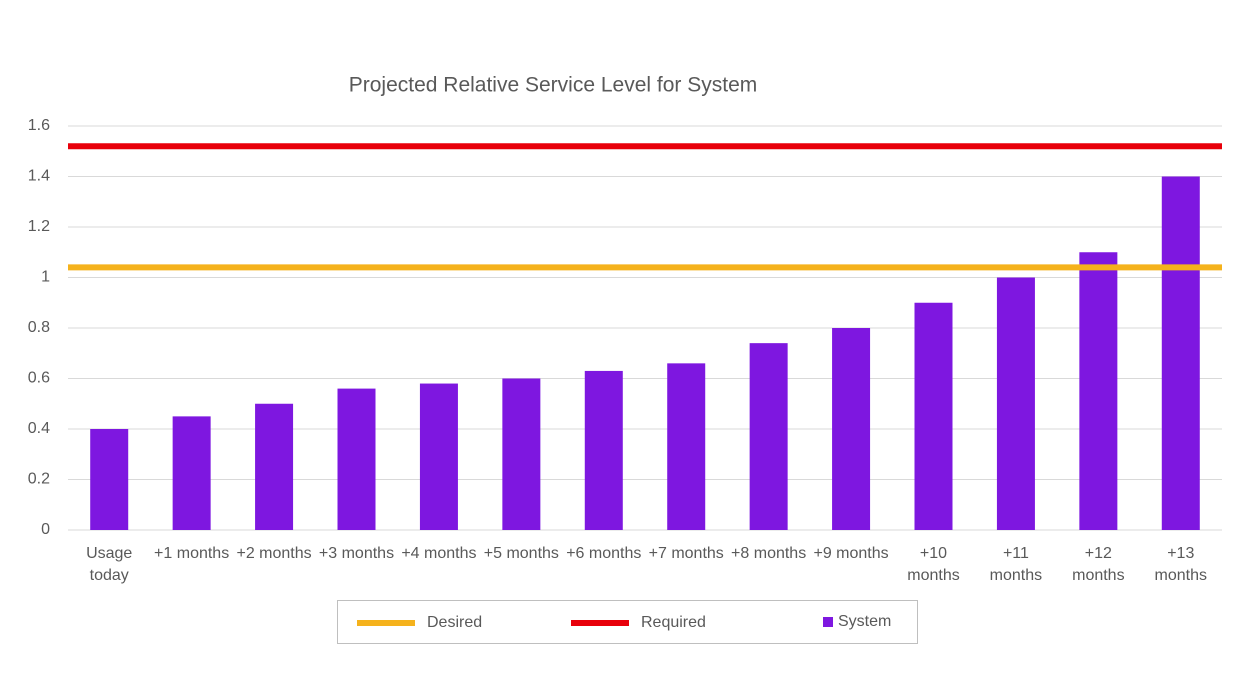 The width and height of the screenshot is (1244, 680). Describe the element at coordinates (454, 622) in the screenshot. I see `legend-label: Desired` at that location.